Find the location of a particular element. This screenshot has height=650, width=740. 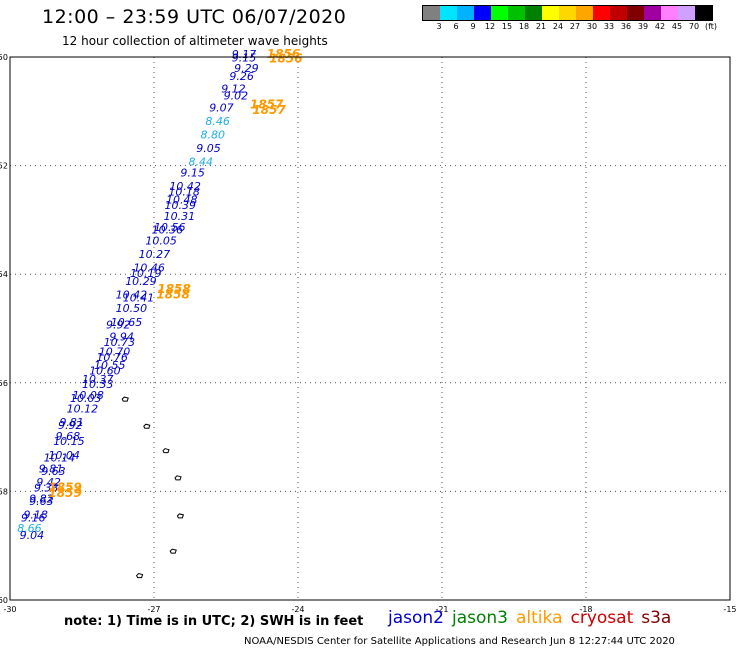

wave-height-label: 10.36 is located at coordinates (168, 229).